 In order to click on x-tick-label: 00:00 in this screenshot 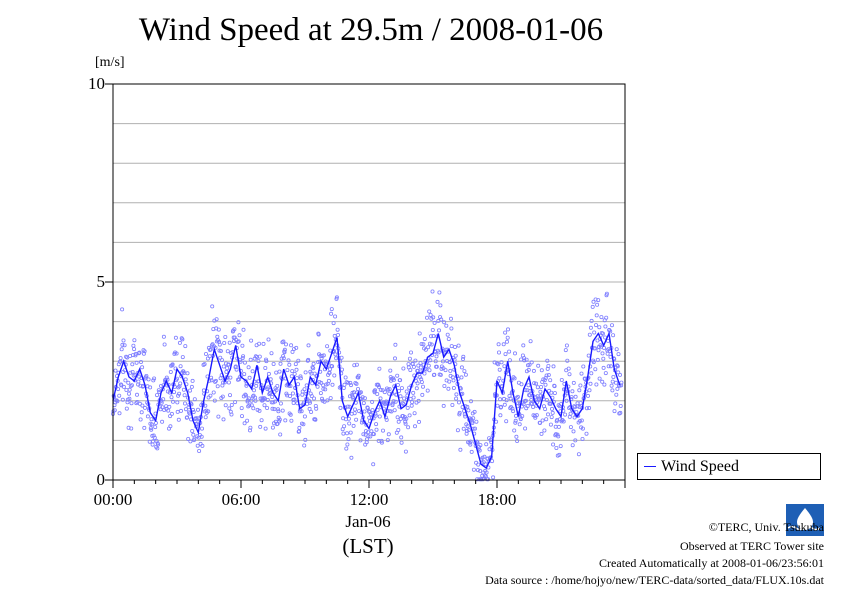, I will do `click(113, 499)`.